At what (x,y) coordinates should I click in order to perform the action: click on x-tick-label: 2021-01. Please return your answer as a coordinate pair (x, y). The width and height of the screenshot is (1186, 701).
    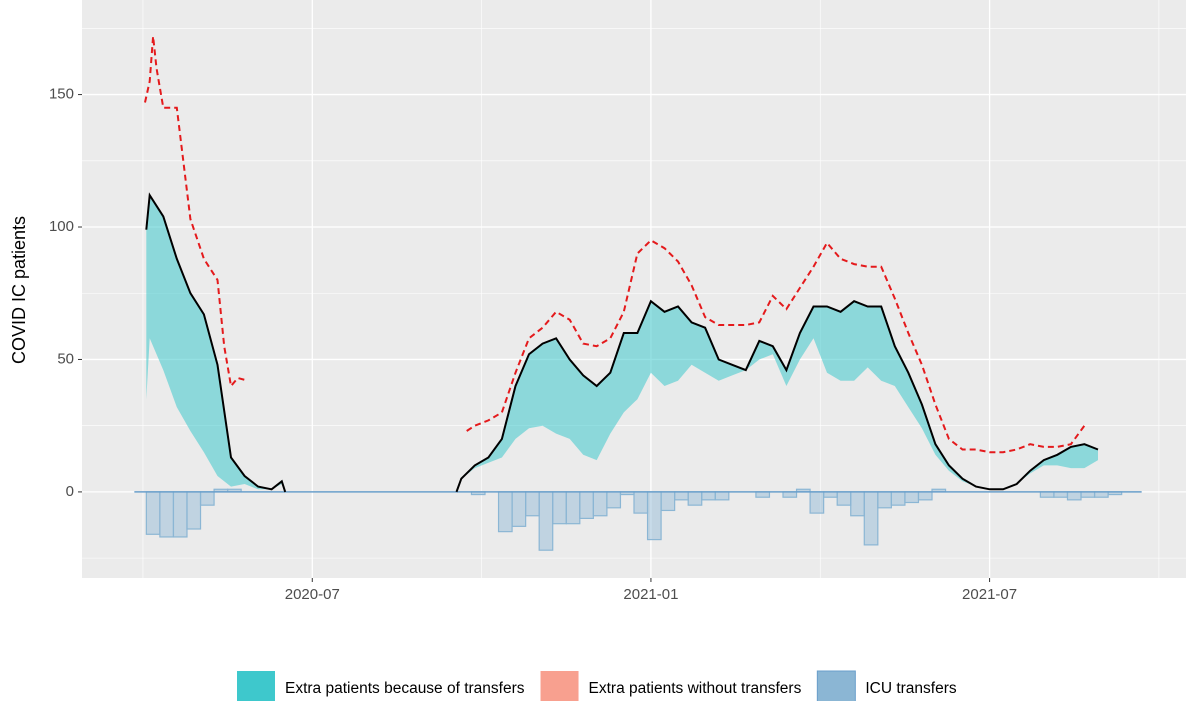
    Looking at the image, I should click on (650, 594).